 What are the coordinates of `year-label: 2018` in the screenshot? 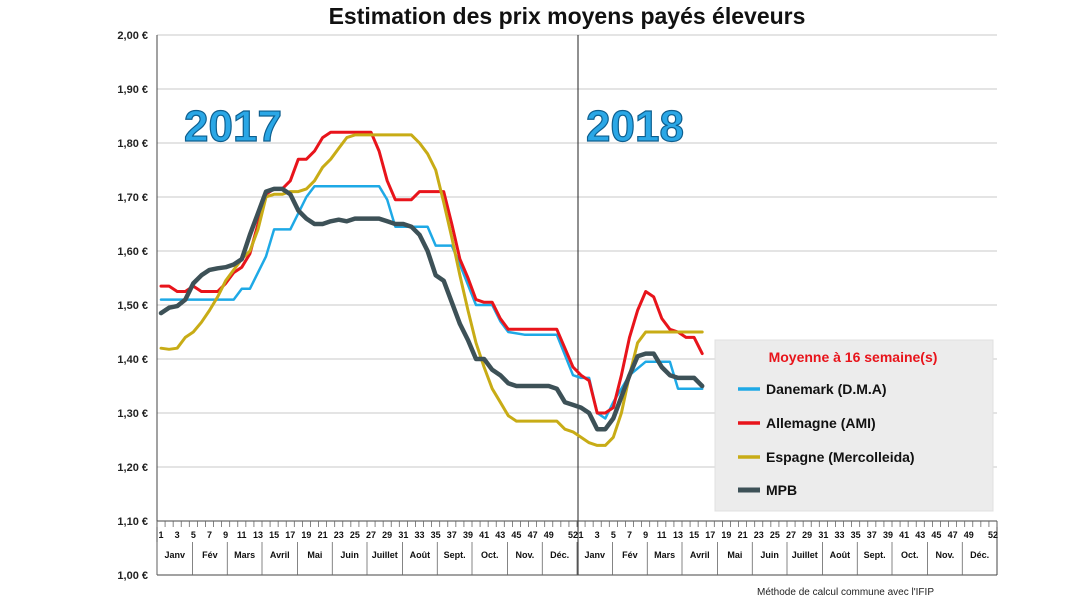 It's located at (635, 126).